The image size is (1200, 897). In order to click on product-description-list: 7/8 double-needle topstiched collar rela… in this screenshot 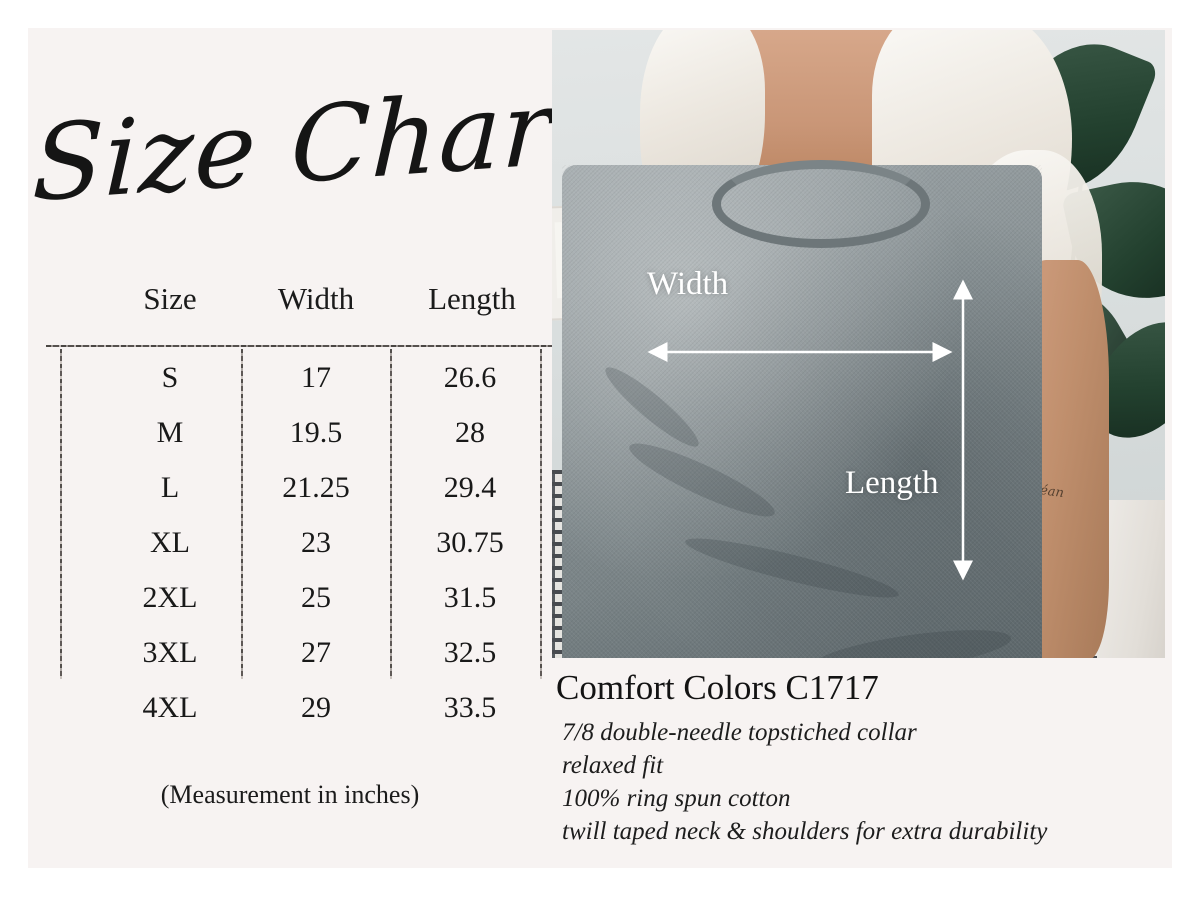, I will do `click(867, 782)`.